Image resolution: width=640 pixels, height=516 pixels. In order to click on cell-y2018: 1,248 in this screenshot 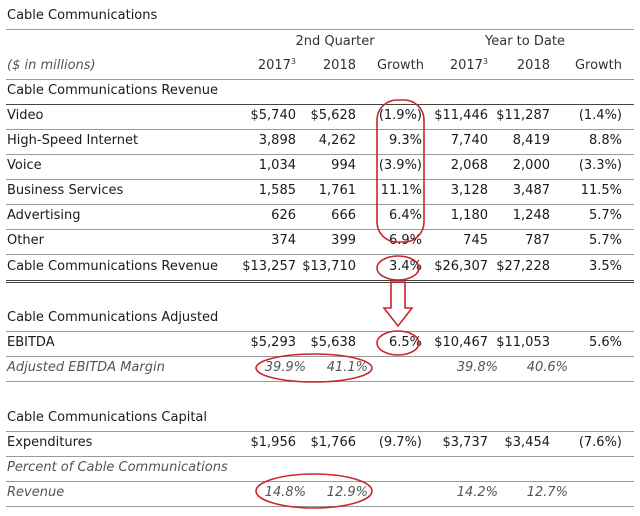, I will do `click(531, 215)`.